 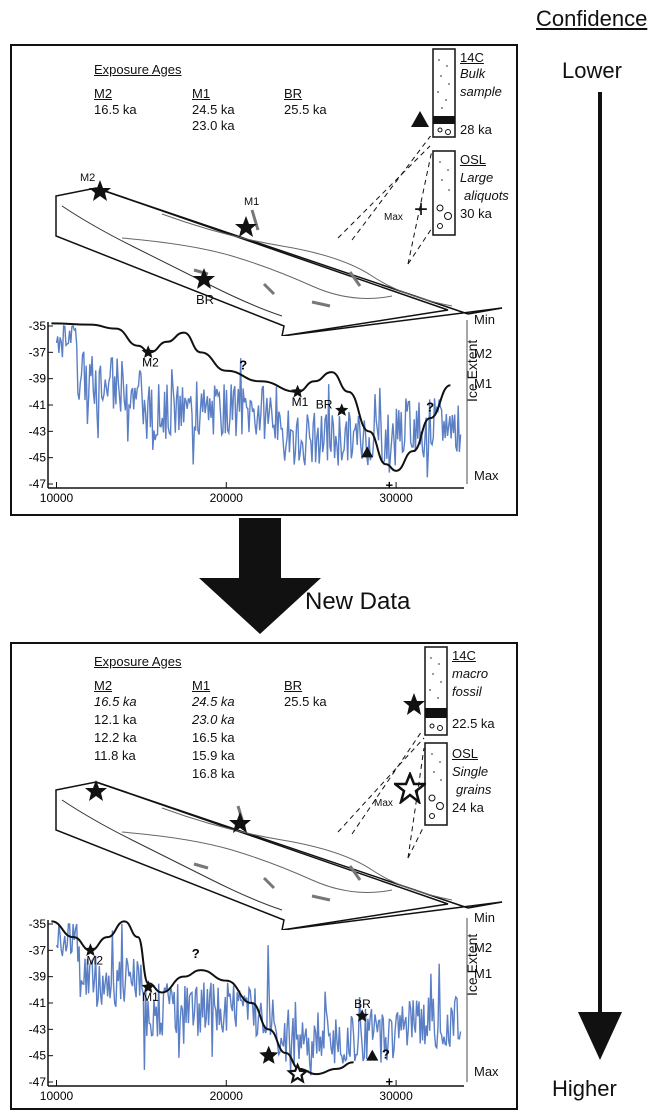 What do you see at coordinates (470, 673) in the screenshot?
I see `c14-desc1: macro` at bounding box center [470, 673].